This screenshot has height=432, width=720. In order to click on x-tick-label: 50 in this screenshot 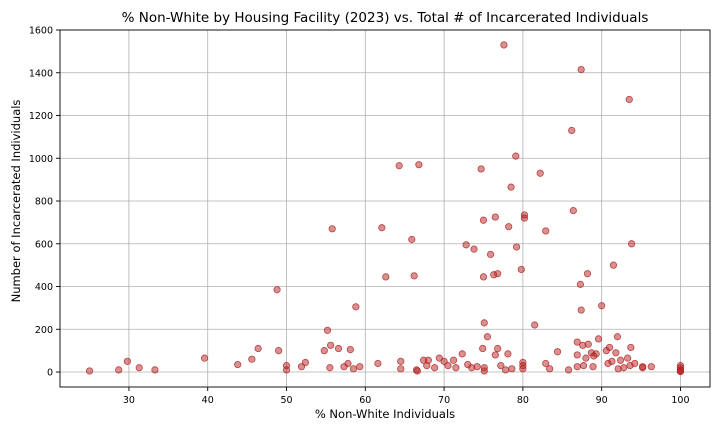, I will do `click(286, 400)`.